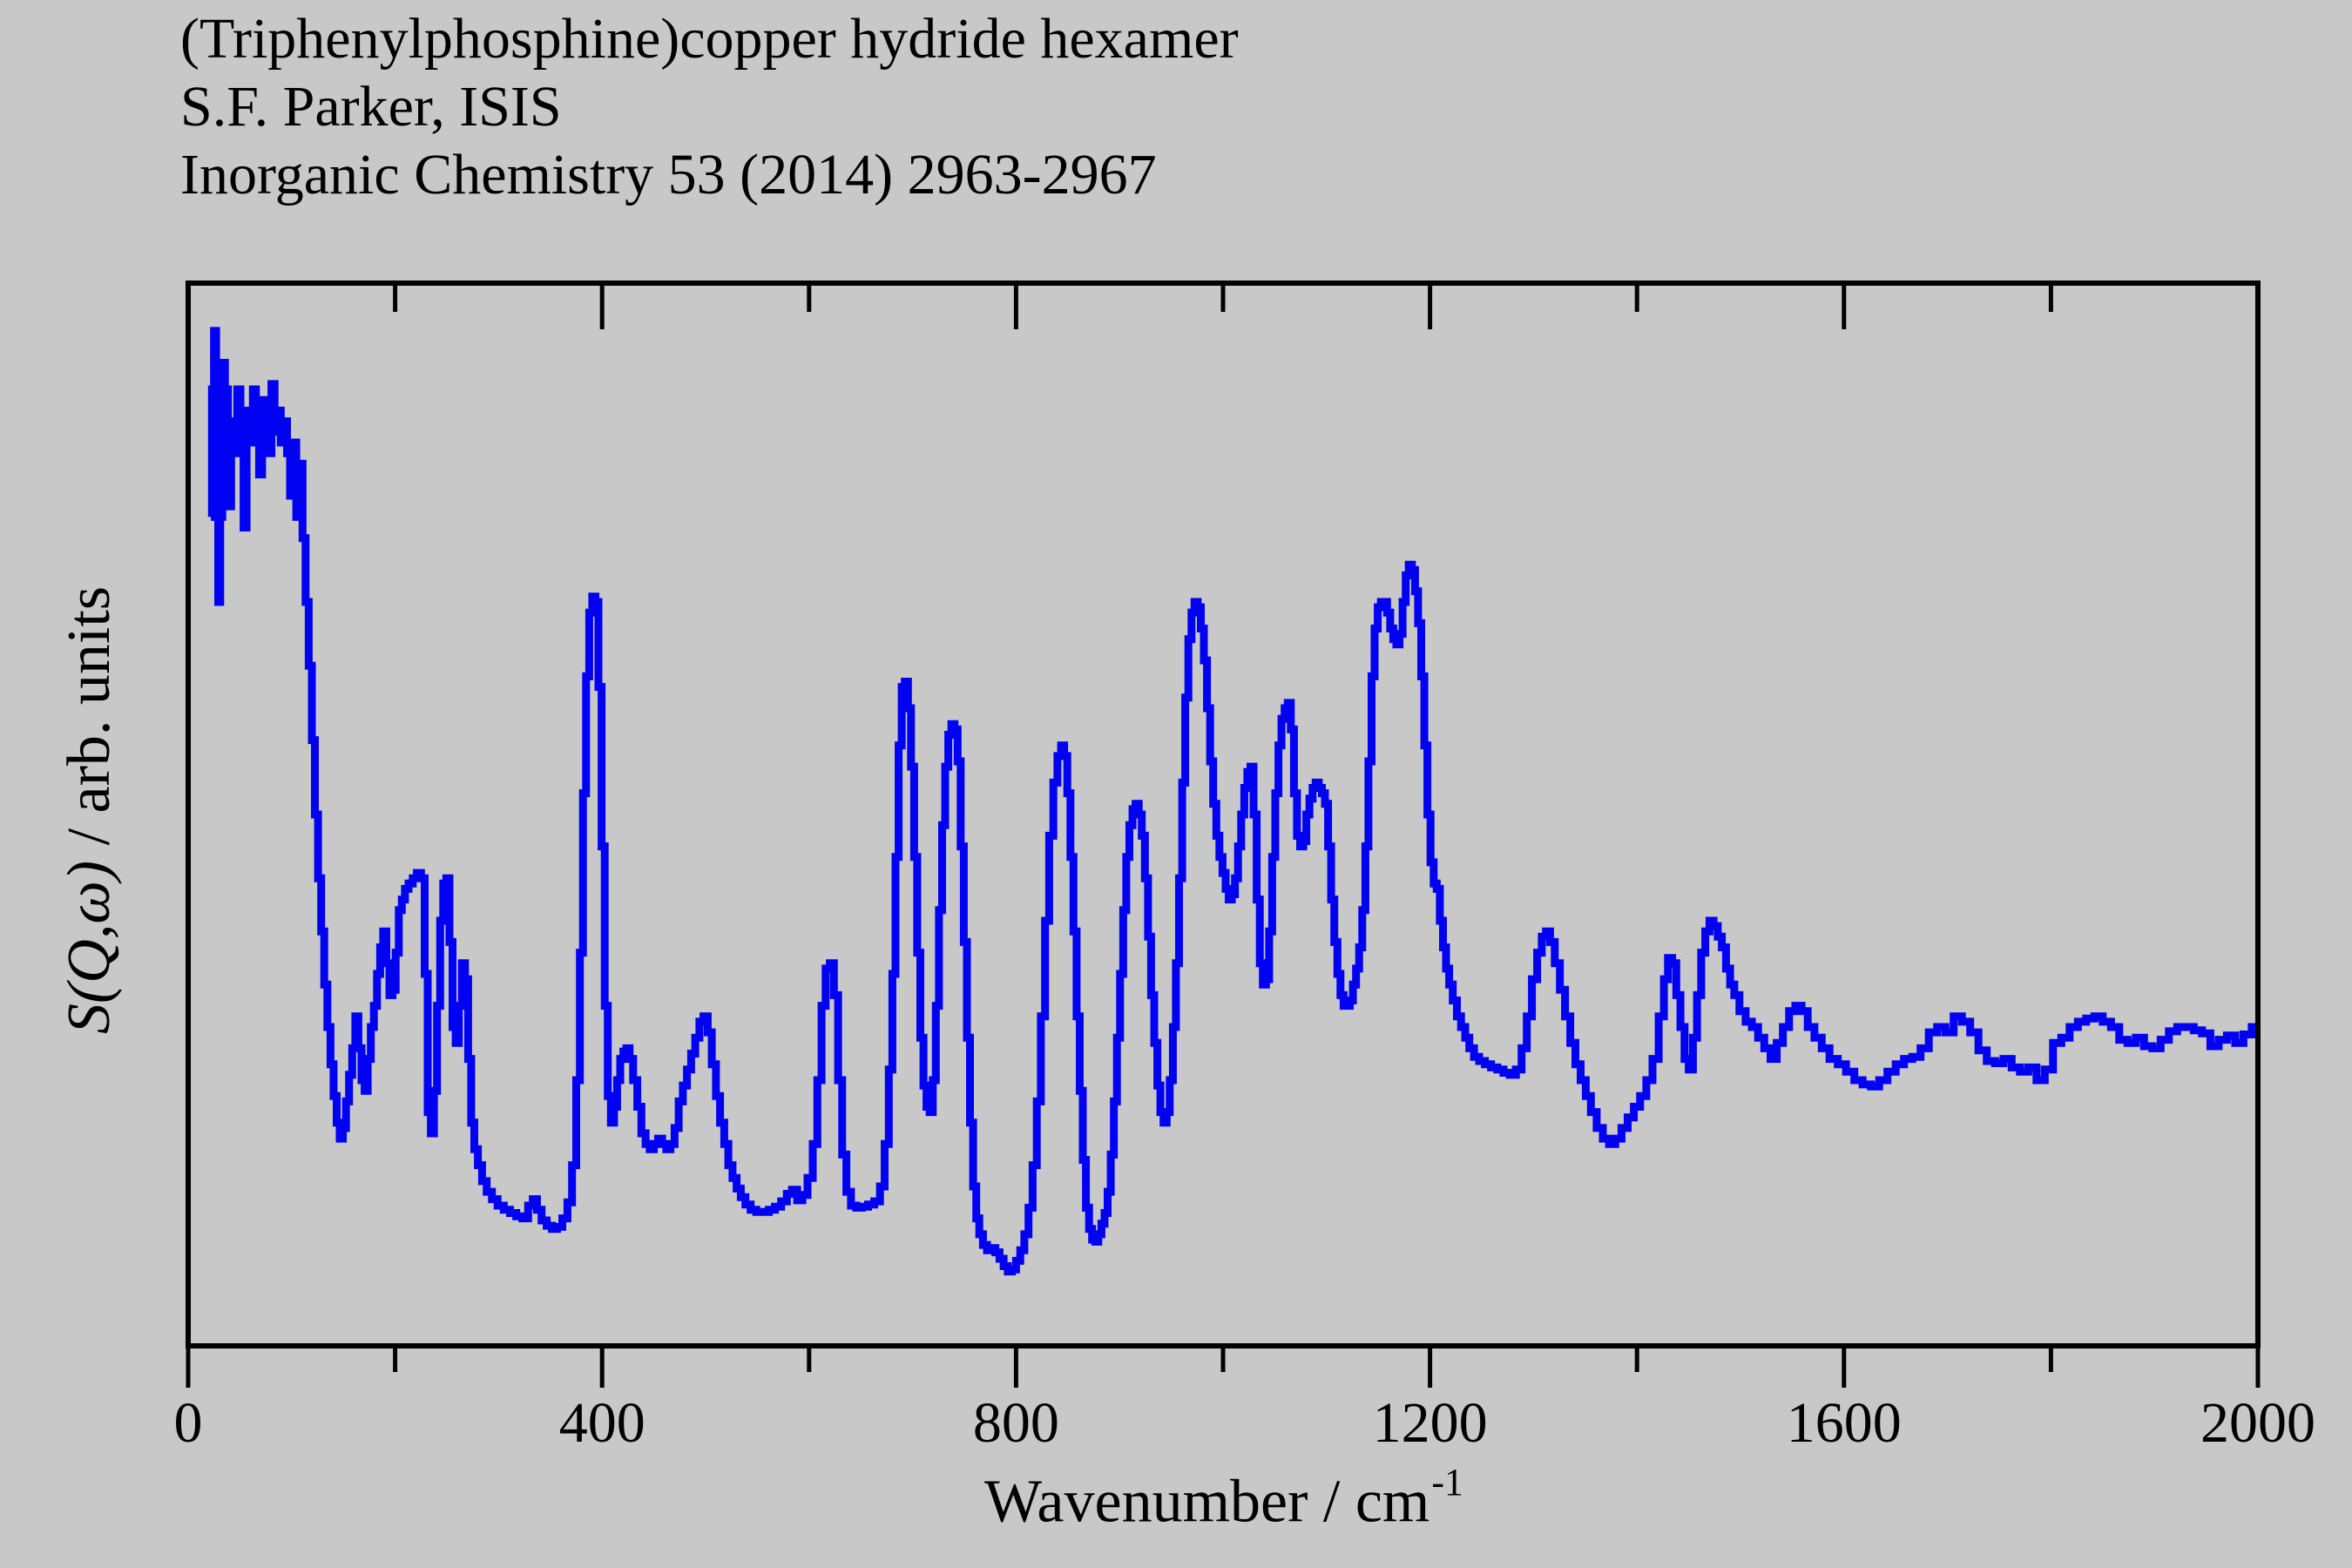 The width and height of the screenshot is (2352, 1568). What do you see at coordinates (2257, 1423) in the screenshot?
I see `x-tick-label-2000: 2000` at bounding box center [2257, 1423].